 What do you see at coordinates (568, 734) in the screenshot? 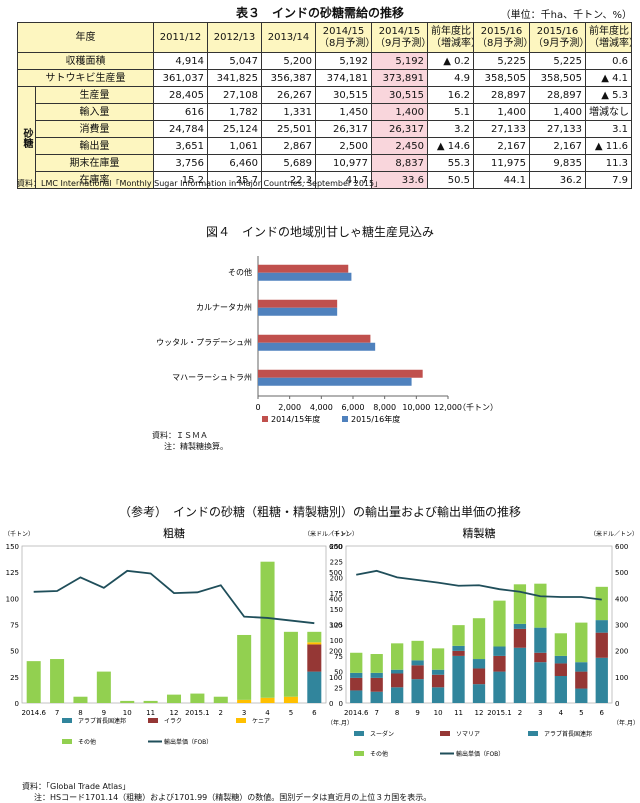
I see `legend-label: アラブ首長国連邦` at bounding box center [568, 734].